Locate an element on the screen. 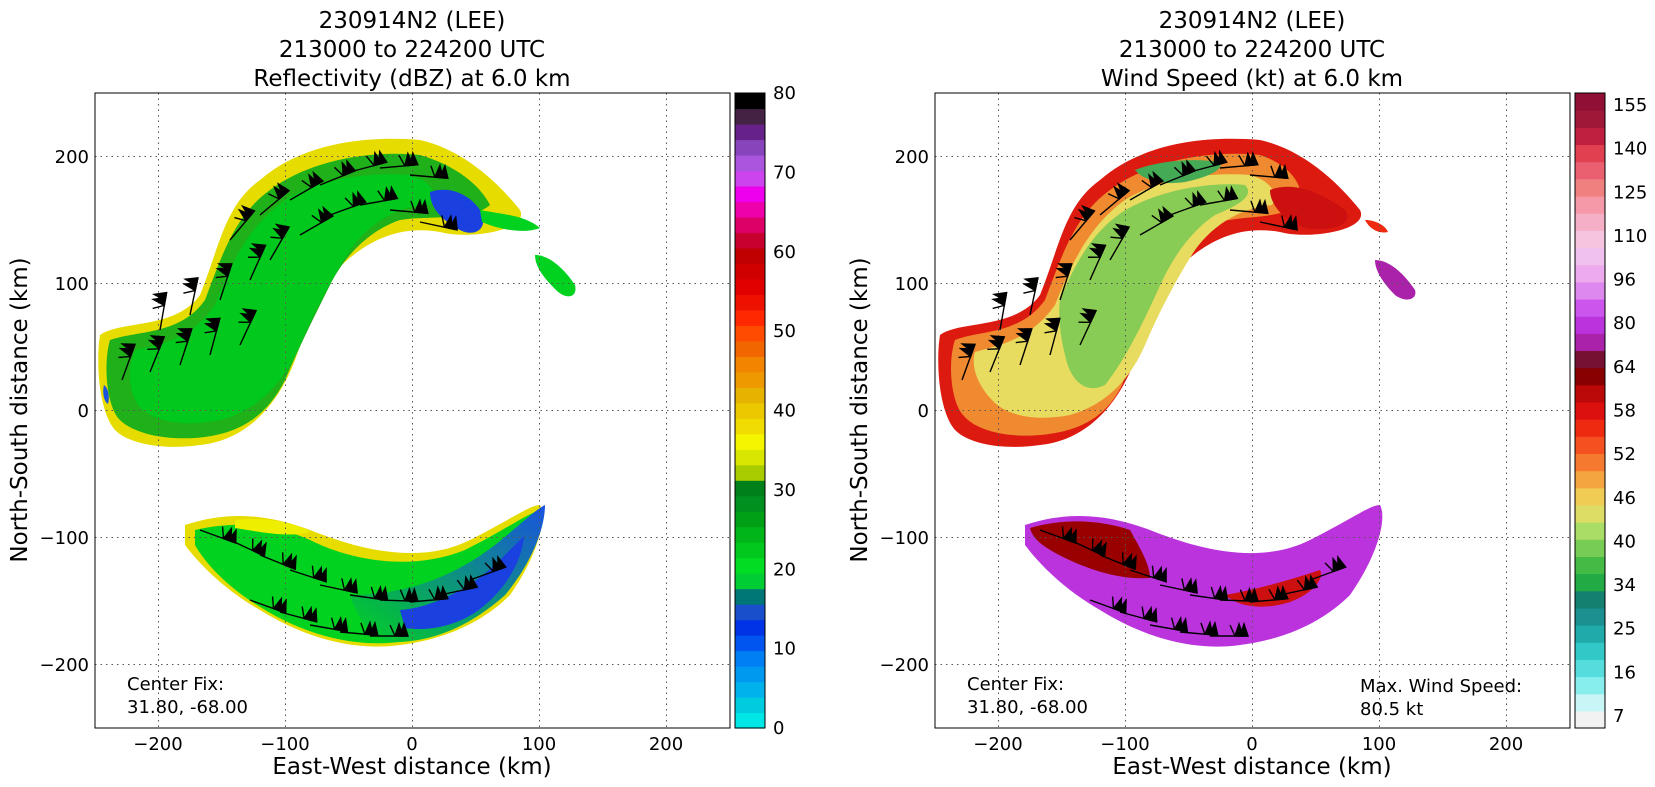  wind-speed-title-line-2: 213000 to 224200 UTC is located at coordinates (1252, 50).